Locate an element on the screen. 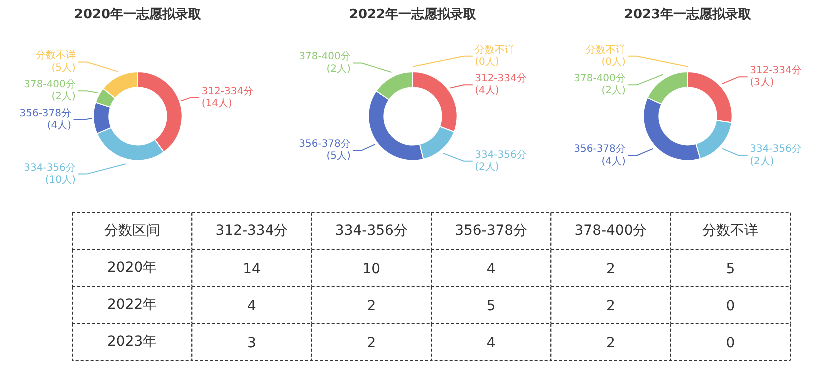 The image size is (824, 371). x-tick-label: 334-356分 is located at coordinates (371, 231).